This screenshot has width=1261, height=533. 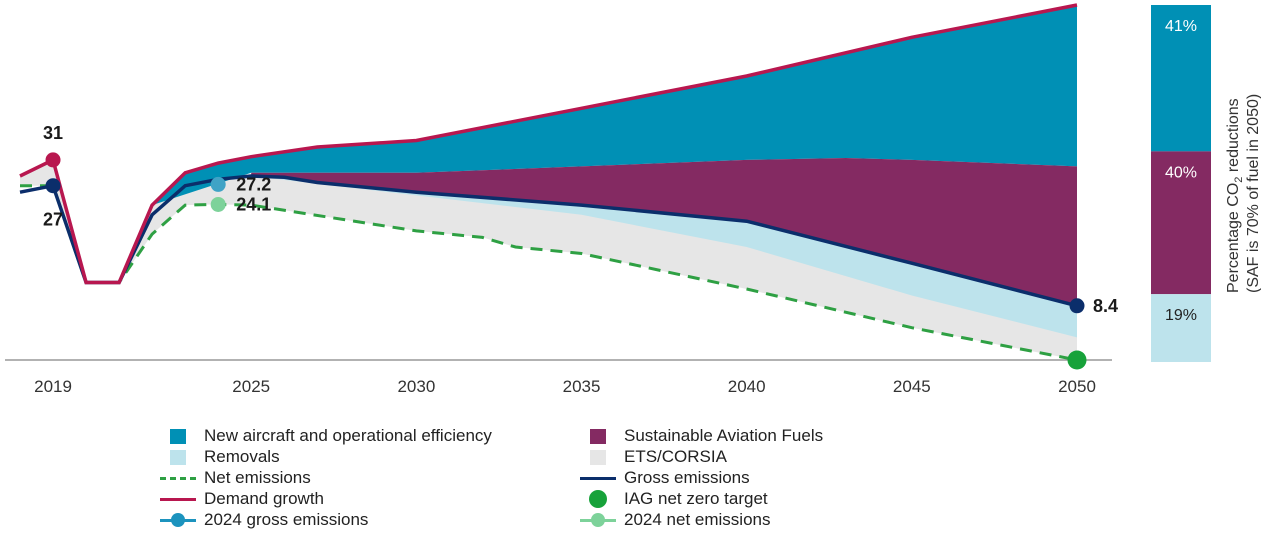 I want to click on x-tick-label: 2025, so click(x=251, y=386).